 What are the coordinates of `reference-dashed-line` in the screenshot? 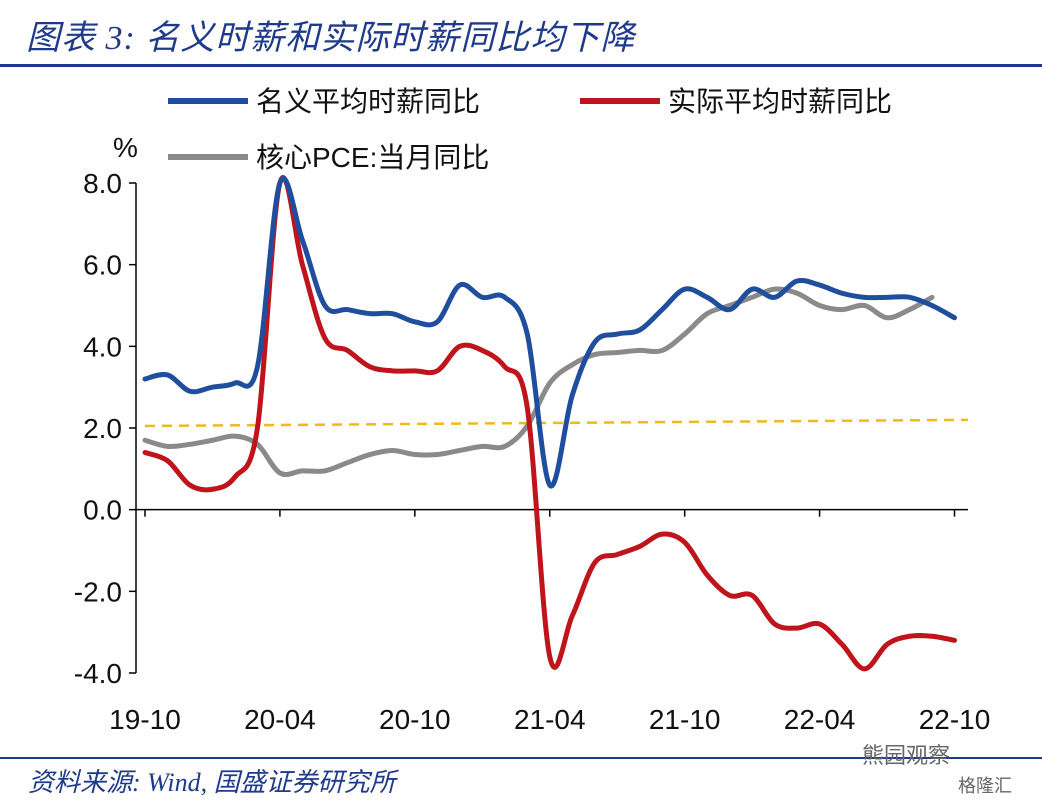 It's located at (556, 423).